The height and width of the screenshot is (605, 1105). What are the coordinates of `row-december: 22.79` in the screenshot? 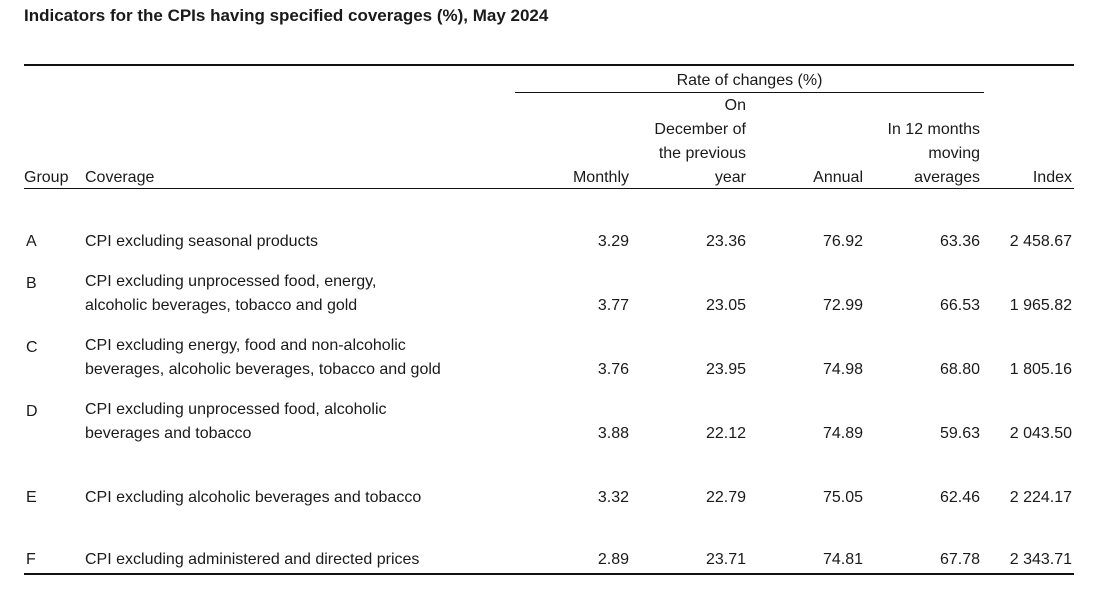 It's located at (725, 497).